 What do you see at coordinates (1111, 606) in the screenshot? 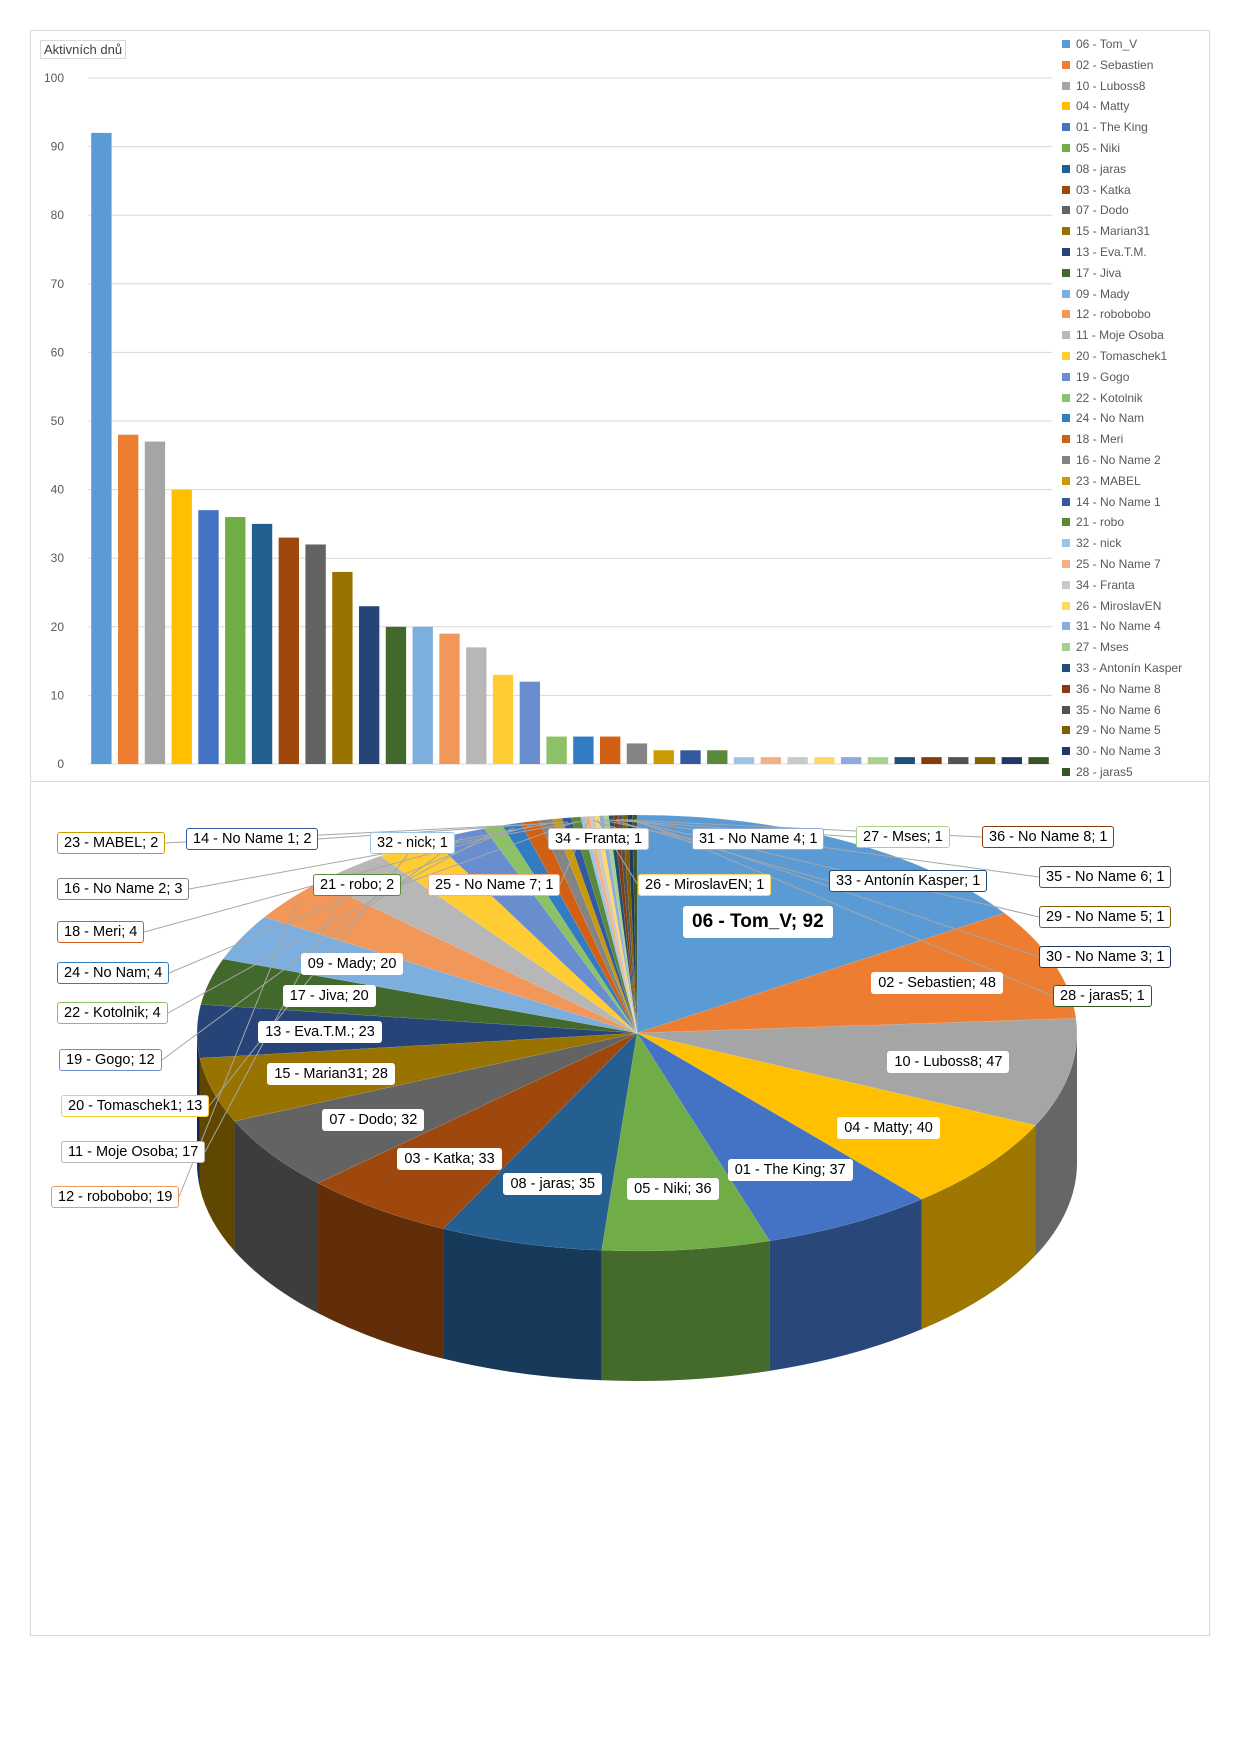
I see `legend-item: 26 - MiroslavEN` at bounding box center [1111, 606].